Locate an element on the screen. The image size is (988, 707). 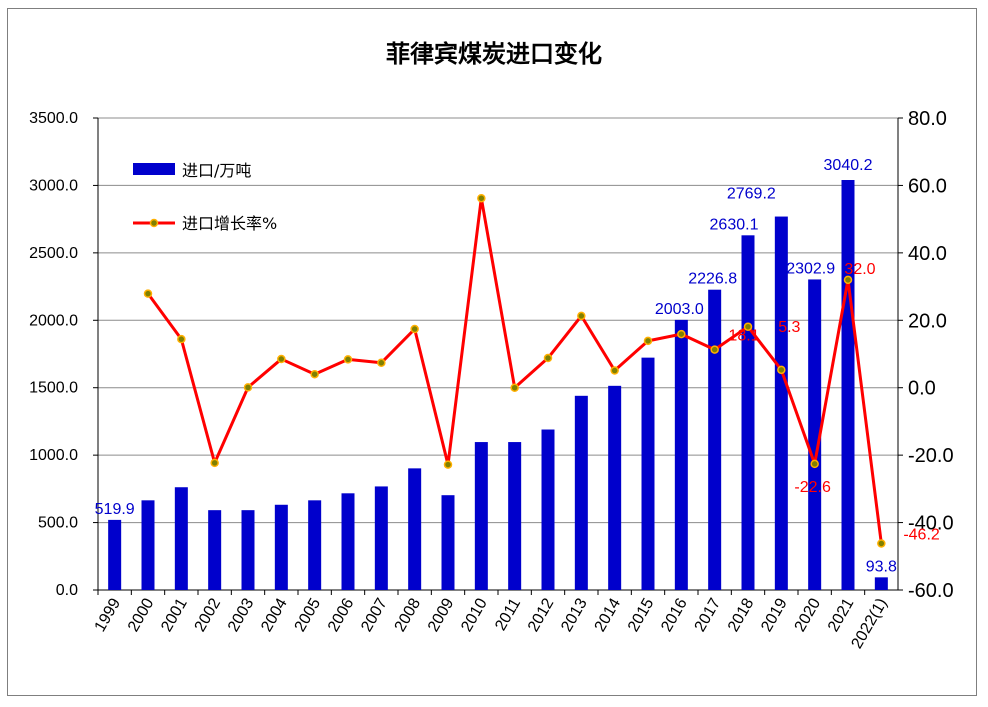
x-tick-label: 2020 is located at coordinates (808, 614).